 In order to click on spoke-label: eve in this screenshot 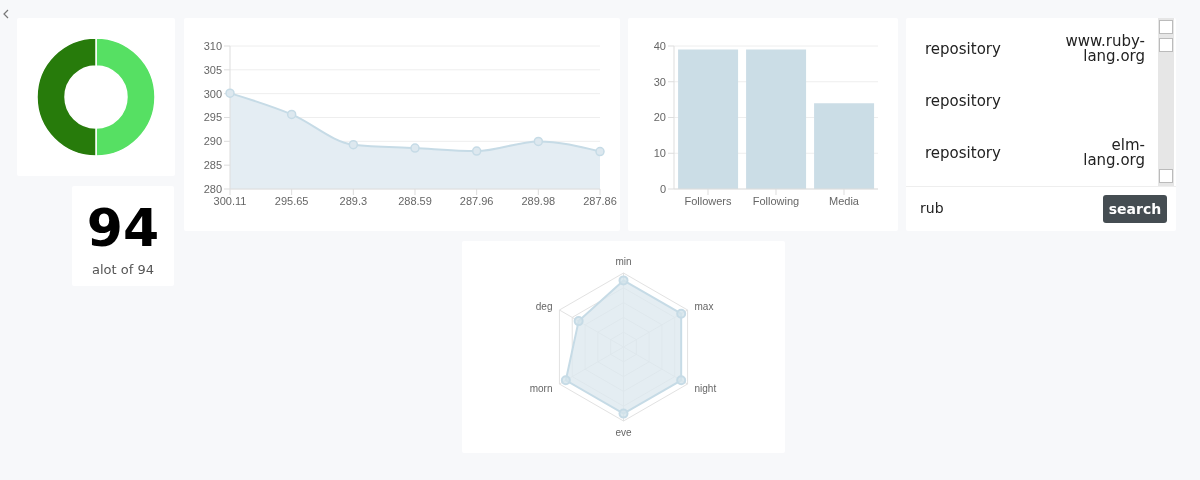, I will do `click(623, 433)`.